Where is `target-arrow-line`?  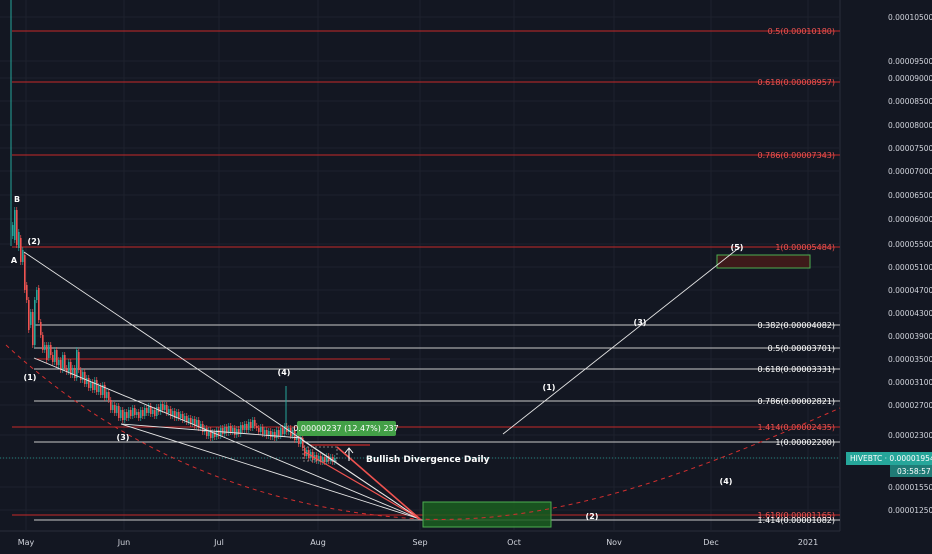
target-arrow-line is located at coordinates (378, 483).